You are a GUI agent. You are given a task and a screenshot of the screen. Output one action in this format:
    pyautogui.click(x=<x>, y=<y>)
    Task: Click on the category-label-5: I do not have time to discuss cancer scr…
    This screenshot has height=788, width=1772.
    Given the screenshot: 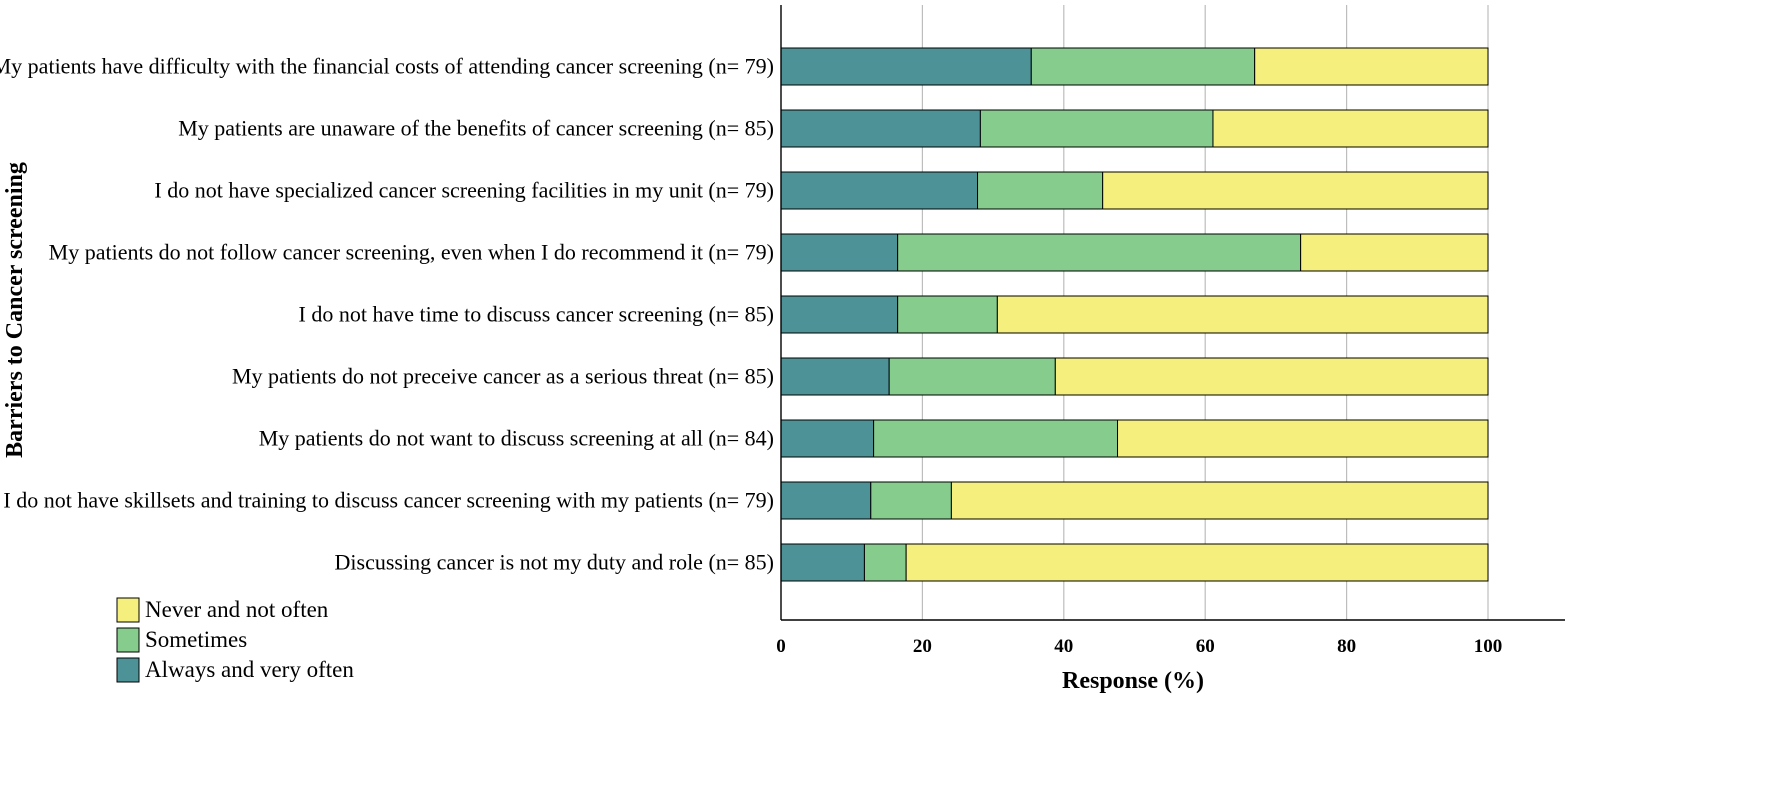 What is the action you would take?
    pyautogui.click(x=536, y=314)
    